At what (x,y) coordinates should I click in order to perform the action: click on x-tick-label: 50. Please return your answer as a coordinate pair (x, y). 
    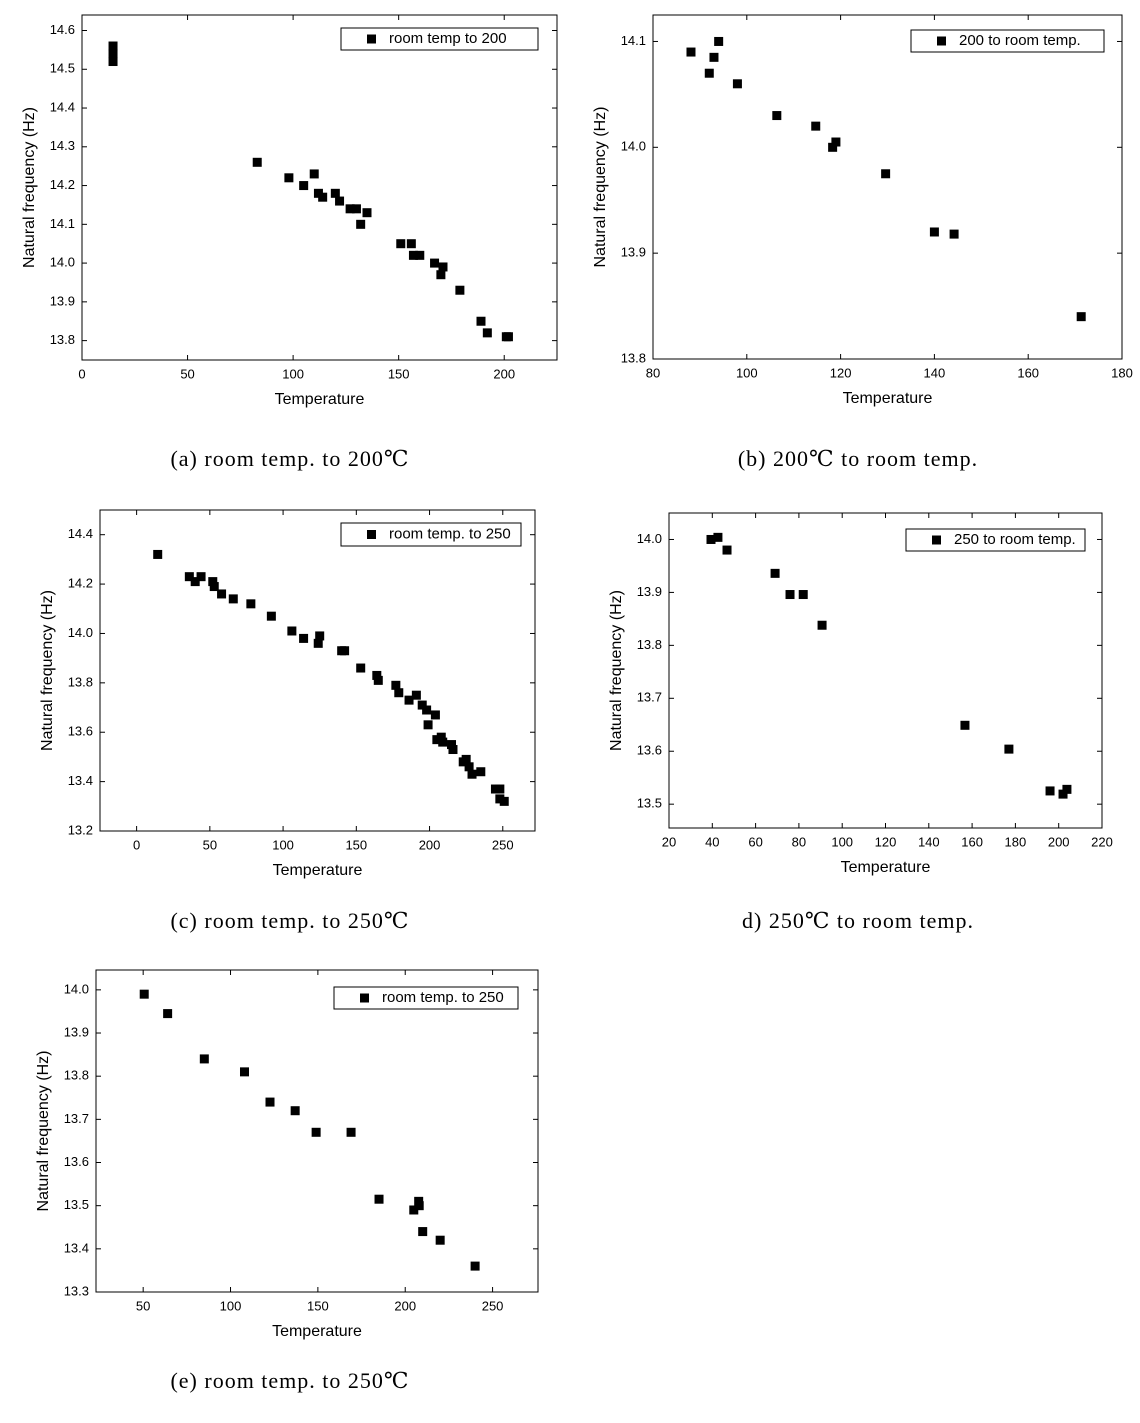
    Looking at the image, I should click on (187, 373).